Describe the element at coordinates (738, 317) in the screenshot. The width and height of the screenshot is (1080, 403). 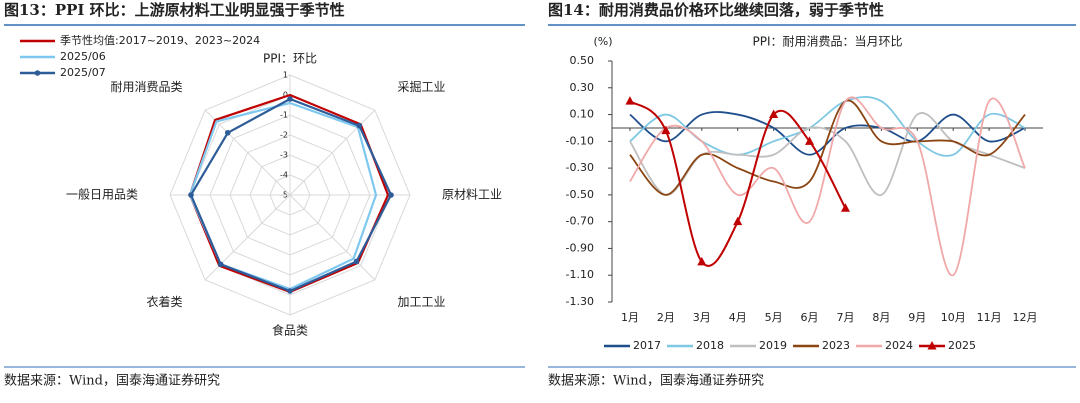
I see `x-tick-label: 4月` at that location.